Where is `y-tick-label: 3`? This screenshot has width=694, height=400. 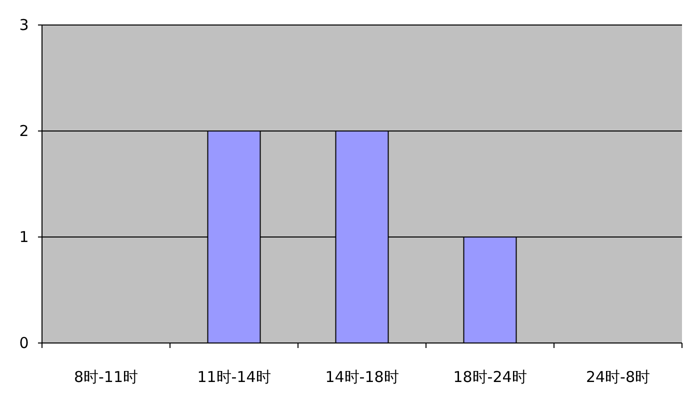
y-tick-label: 3 is located at coordinates (24, 25).